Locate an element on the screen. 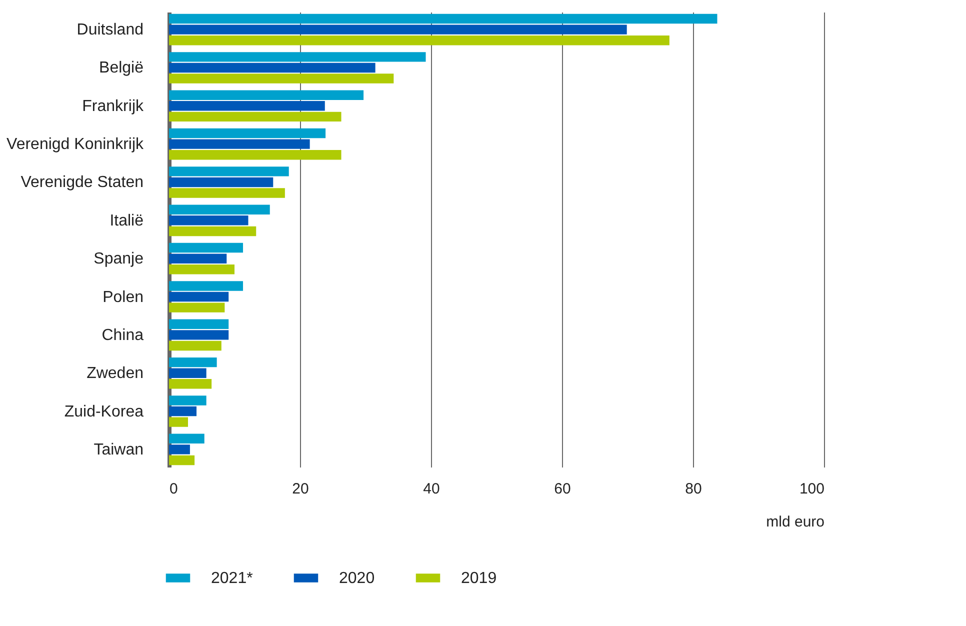 The height and width of the screenshot is (626, 966). x-tick-label: 100 is located at coordinates (811, 489).